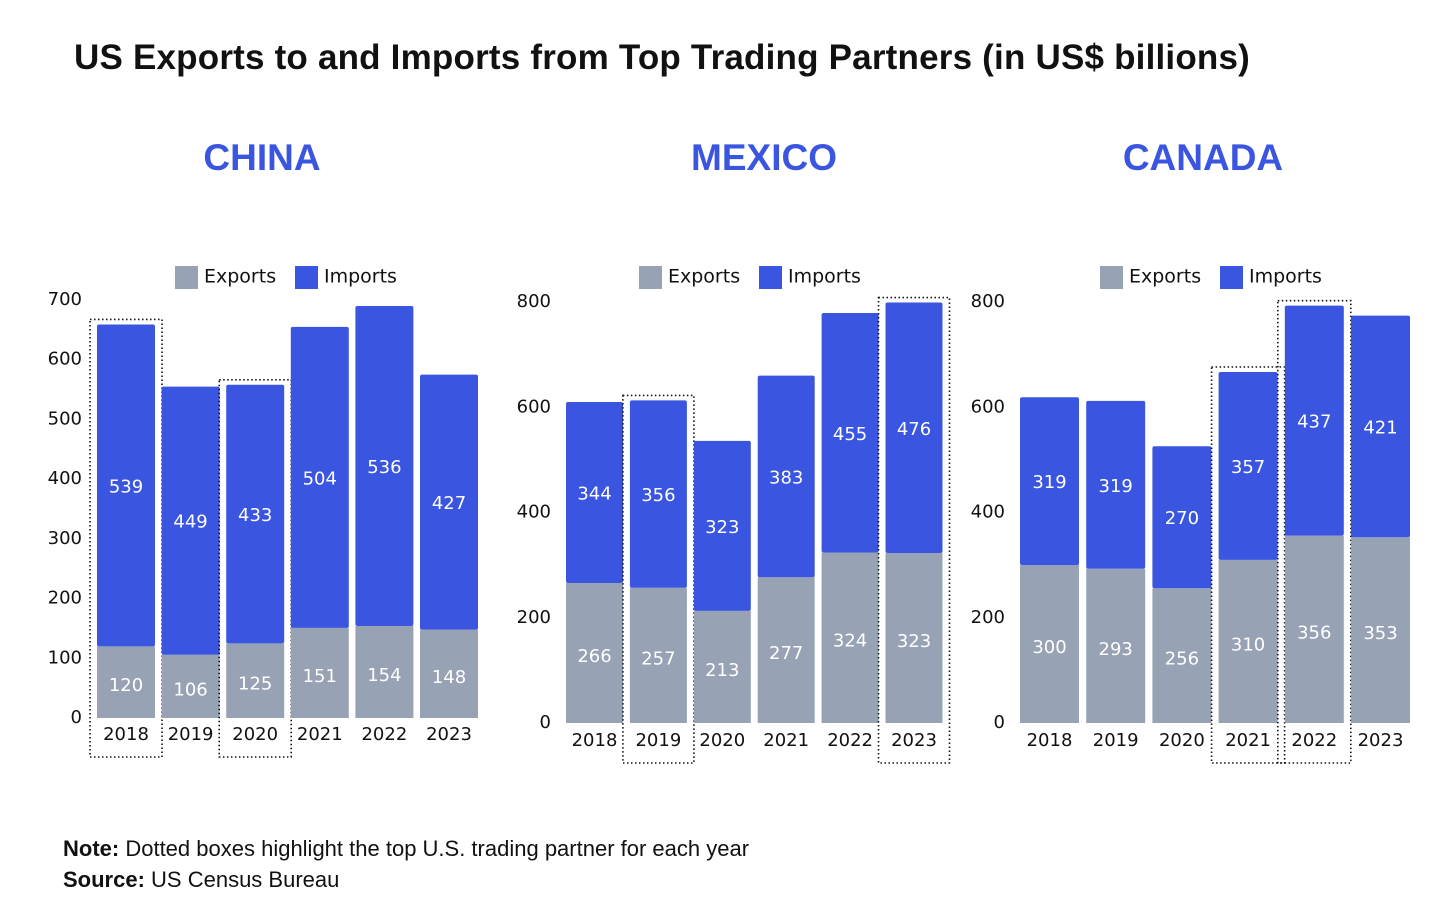 The height and width of the screenshot is (924, 1446). What do you see at coordinates (1050, 740) in the screenshot?
I see `x-tick-label: 2018` at bounding box center [1050, 740].